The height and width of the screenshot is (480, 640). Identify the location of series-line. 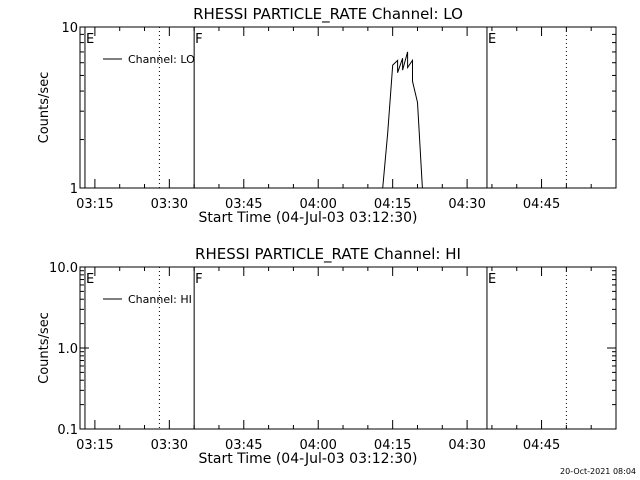
(402, 120).